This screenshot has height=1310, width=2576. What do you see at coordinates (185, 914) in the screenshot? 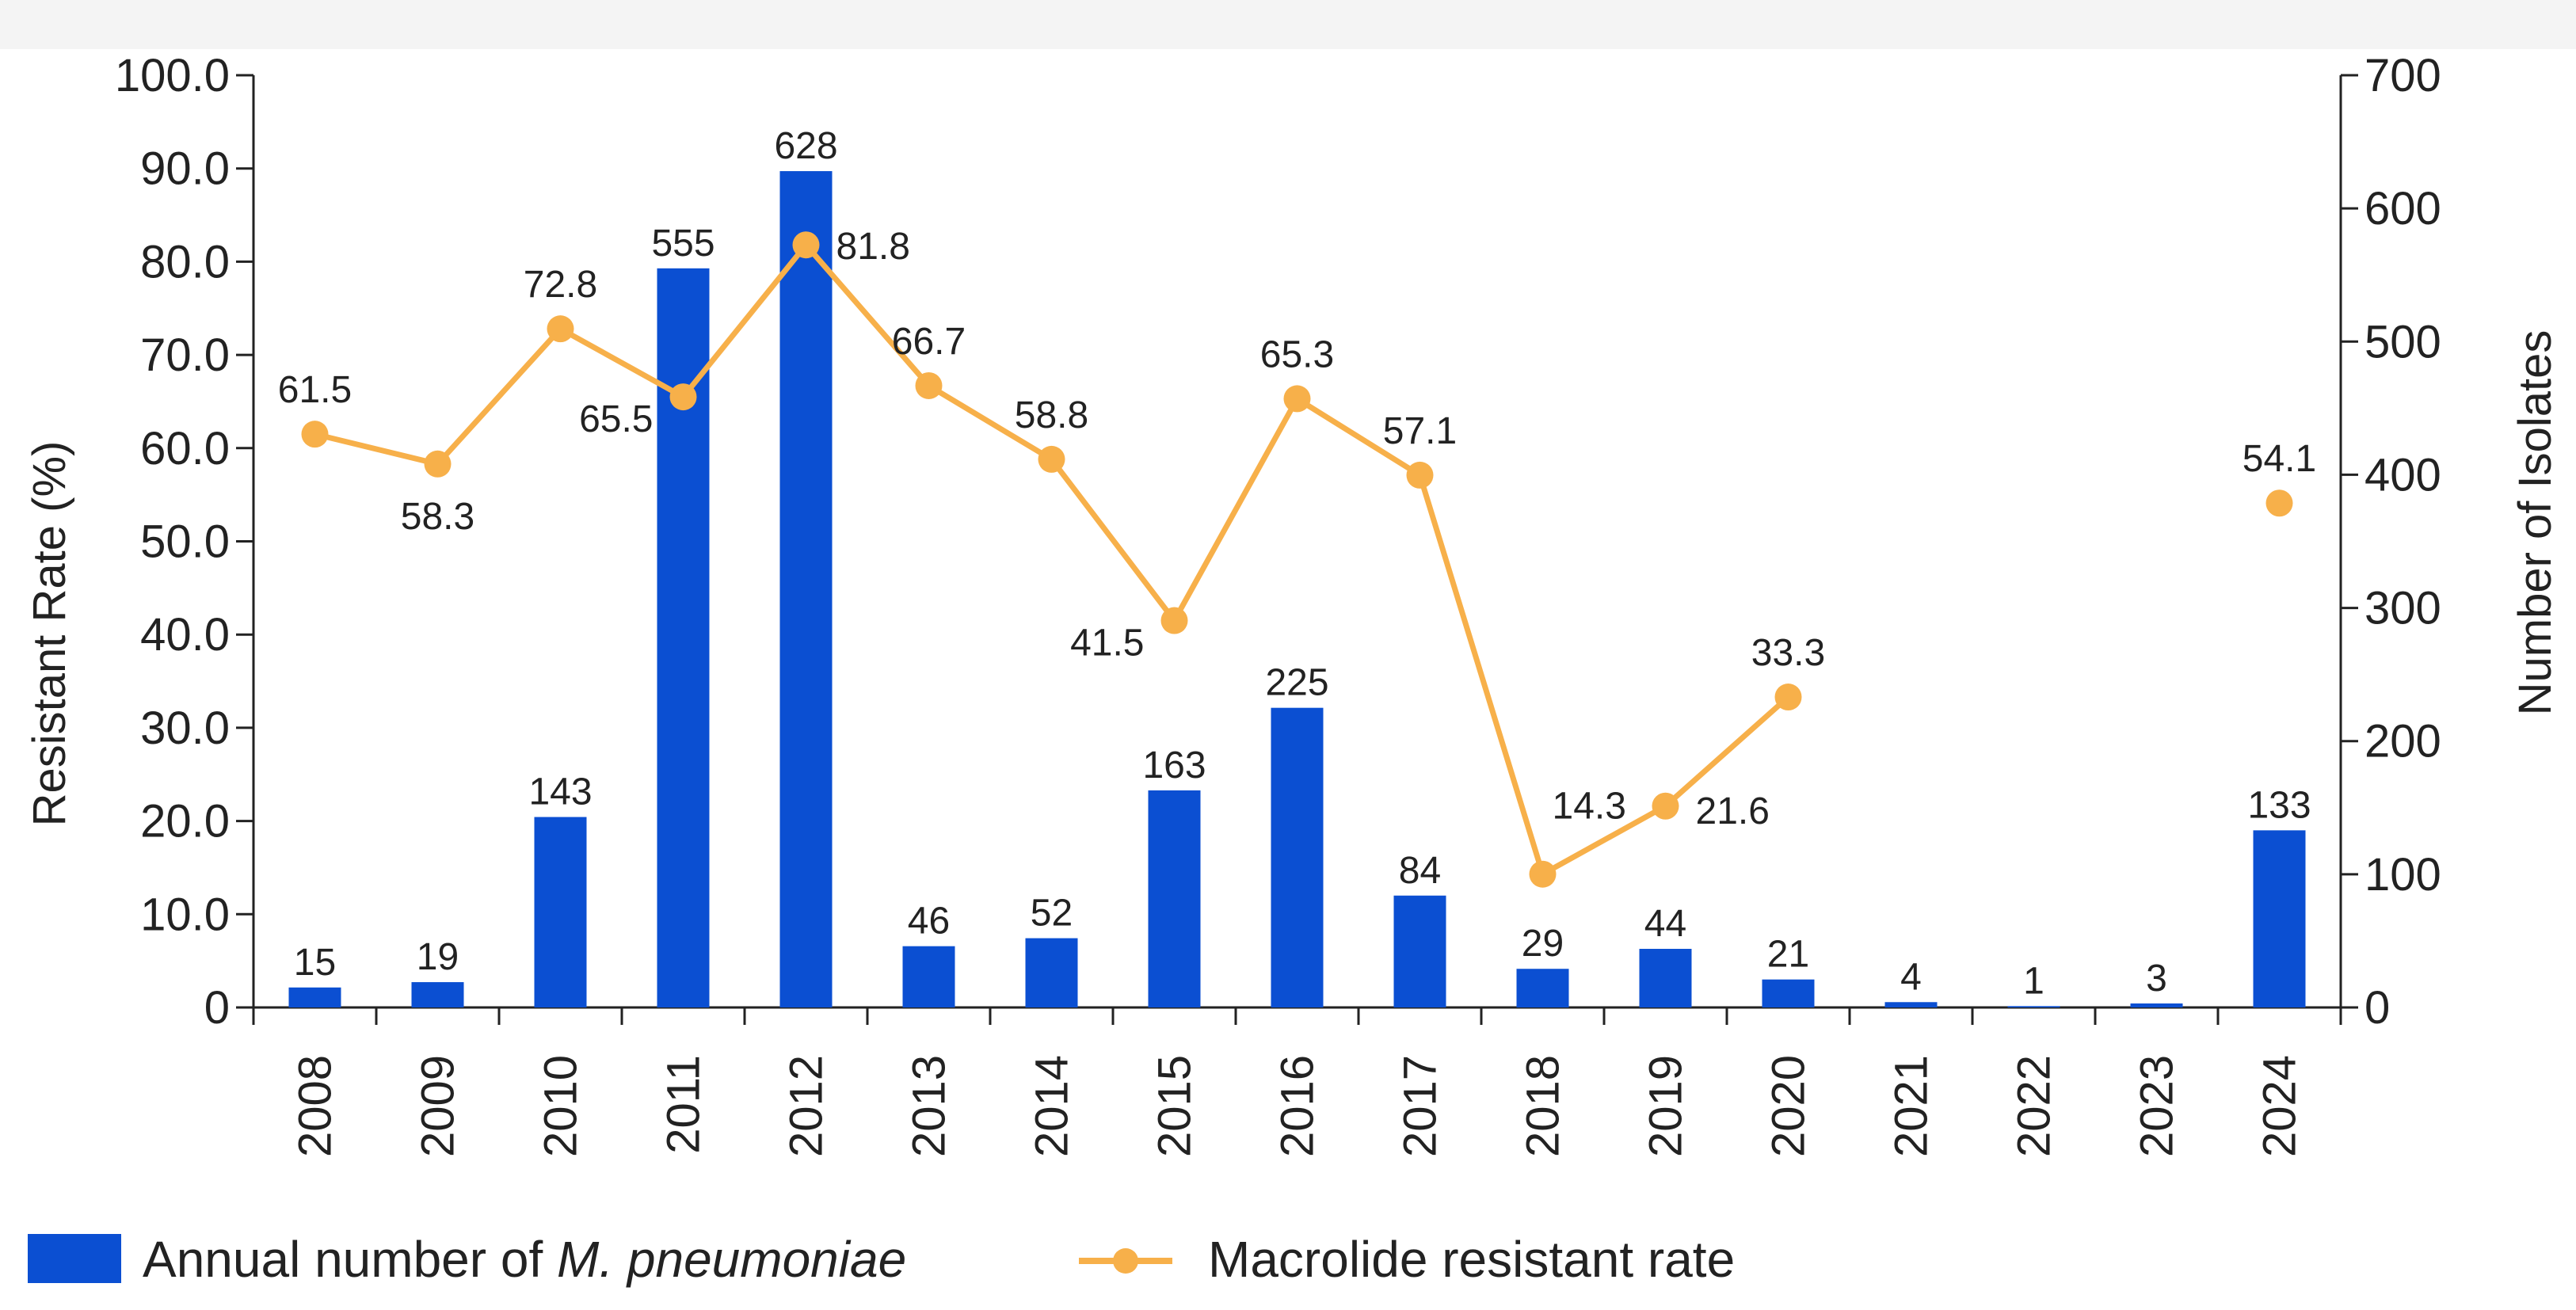
I see `y-left-tick-label: 10.0` at bounding box center [185, 914].